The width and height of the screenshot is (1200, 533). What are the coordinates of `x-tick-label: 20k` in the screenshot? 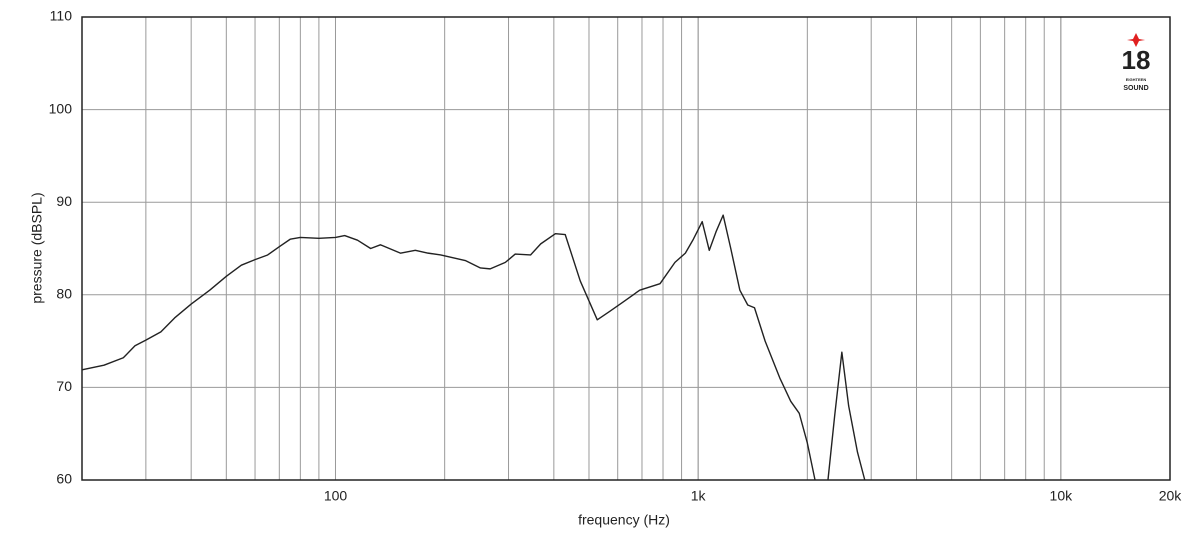 It's located at (1171, 496).